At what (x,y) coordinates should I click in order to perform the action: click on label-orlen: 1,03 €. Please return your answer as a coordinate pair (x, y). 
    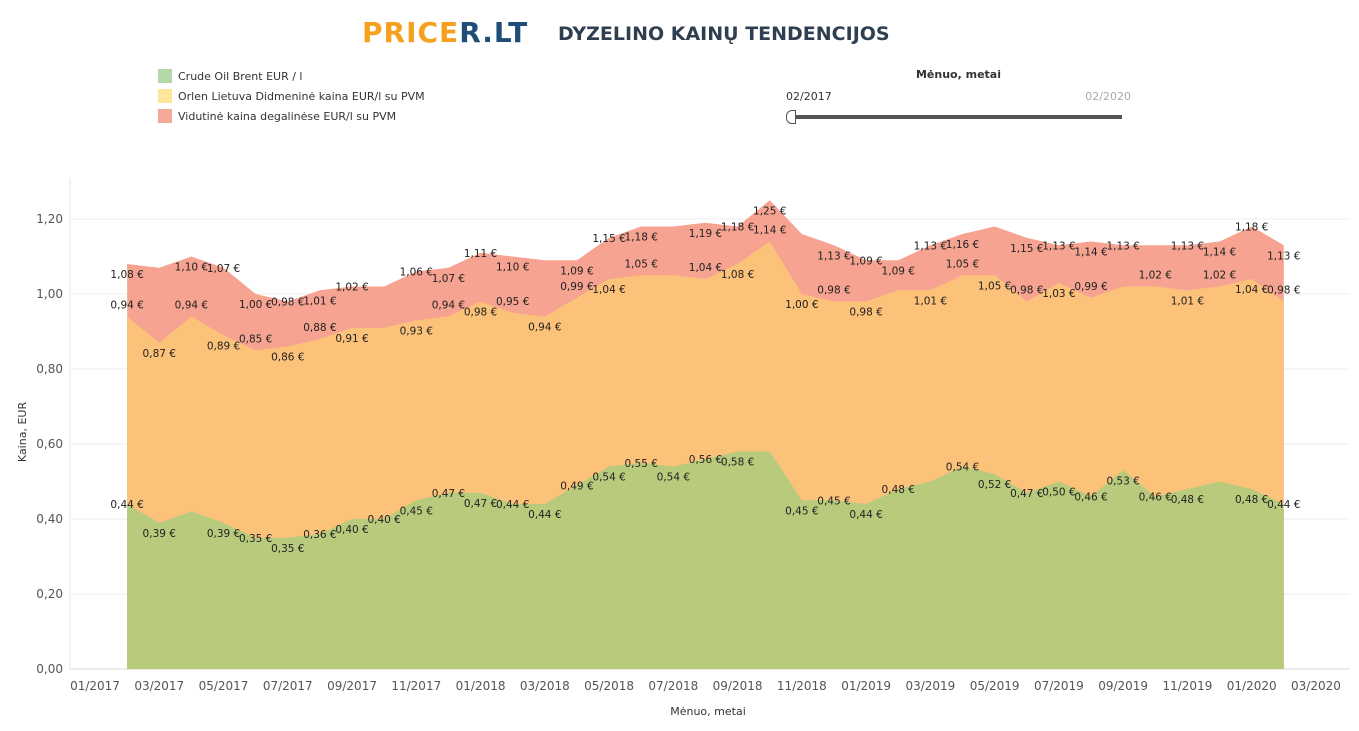
    Looking at the image, I should click on (1058, 294).